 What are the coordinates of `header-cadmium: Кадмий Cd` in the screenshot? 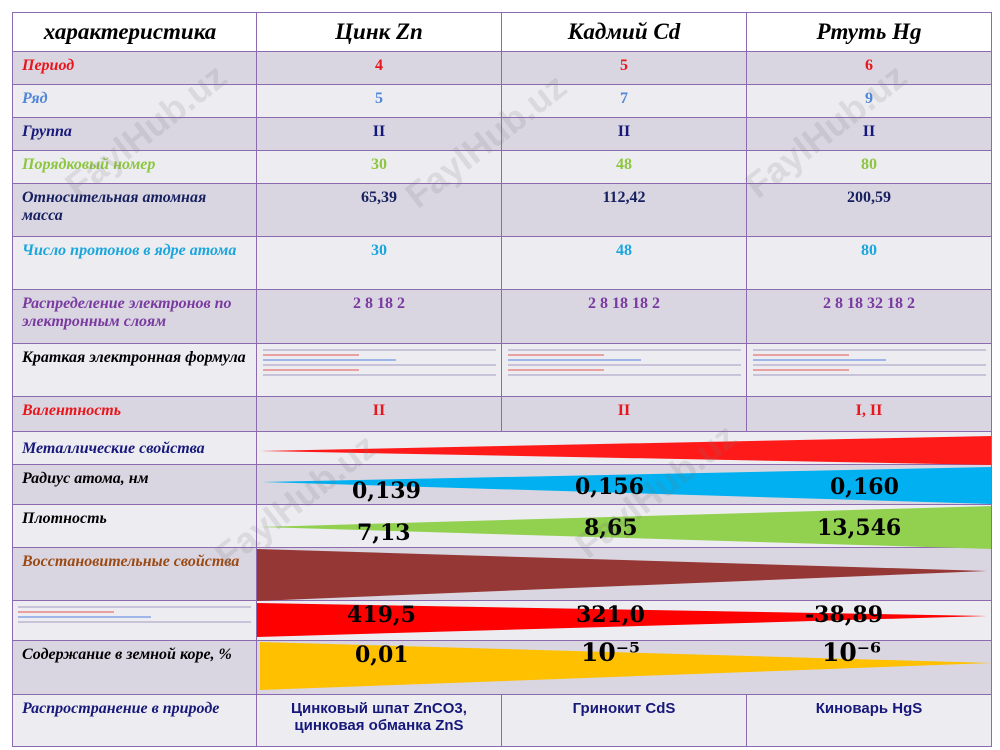 It's located at (624, 32).